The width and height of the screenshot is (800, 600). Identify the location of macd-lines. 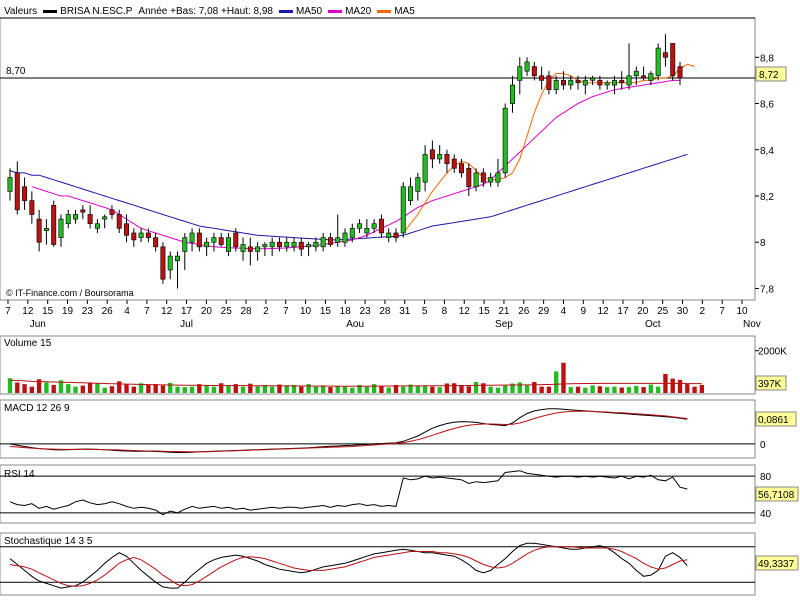
(348, 430).